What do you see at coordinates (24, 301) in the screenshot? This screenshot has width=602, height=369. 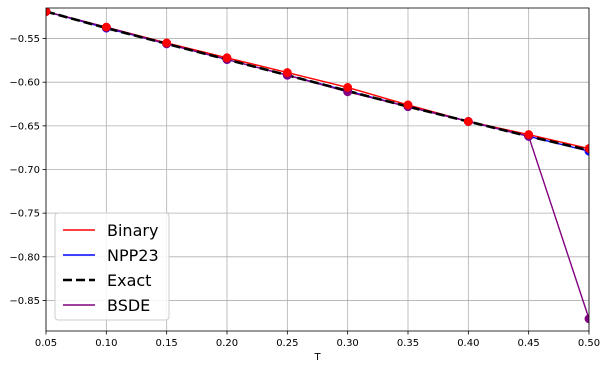 I see `y-tick-label: −0.85` at bounding box center [24, 301].